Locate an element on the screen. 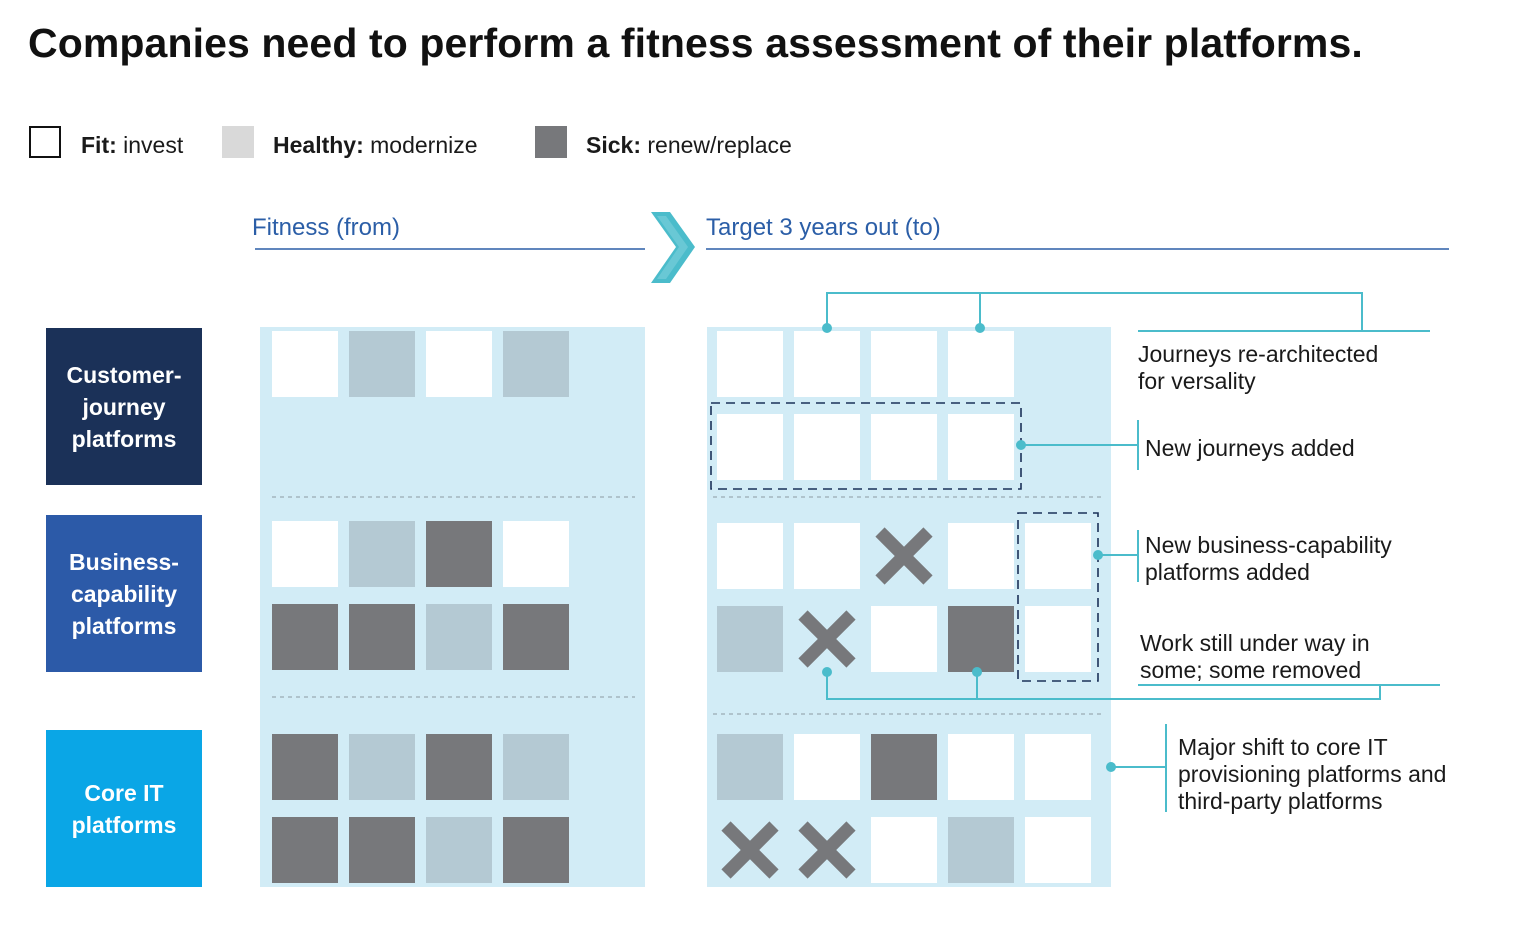  annotation-line: for versality is located at coordinates (1197, 381).